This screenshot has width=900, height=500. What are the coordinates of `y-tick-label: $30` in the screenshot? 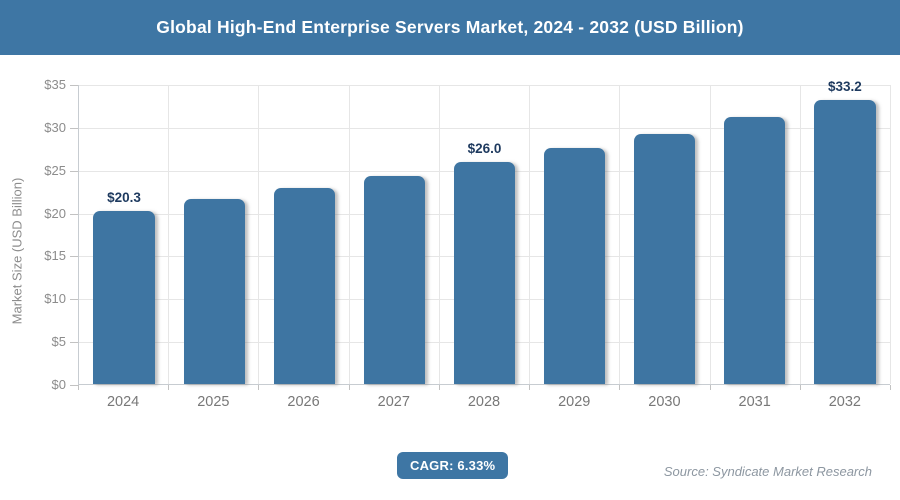 It's located at (55, 127).